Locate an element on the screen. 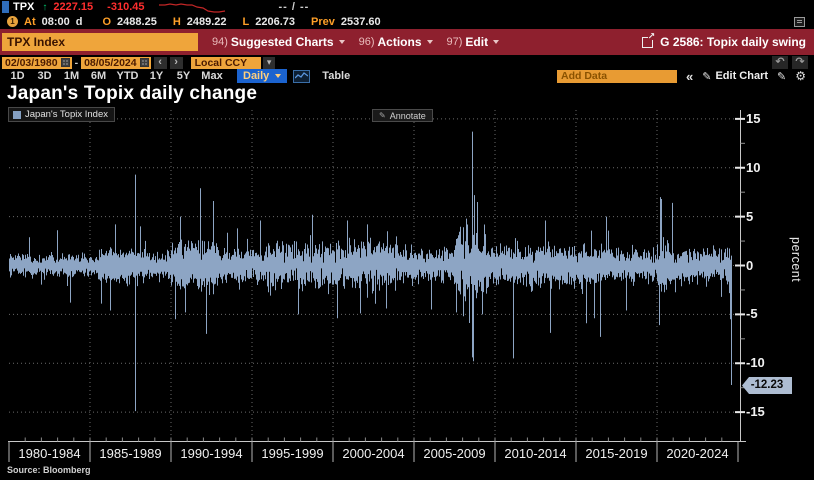 The width and height of the screenshot is (814, 480). date-from-field: 02/03/1980 is located at coordinates (37, 62).